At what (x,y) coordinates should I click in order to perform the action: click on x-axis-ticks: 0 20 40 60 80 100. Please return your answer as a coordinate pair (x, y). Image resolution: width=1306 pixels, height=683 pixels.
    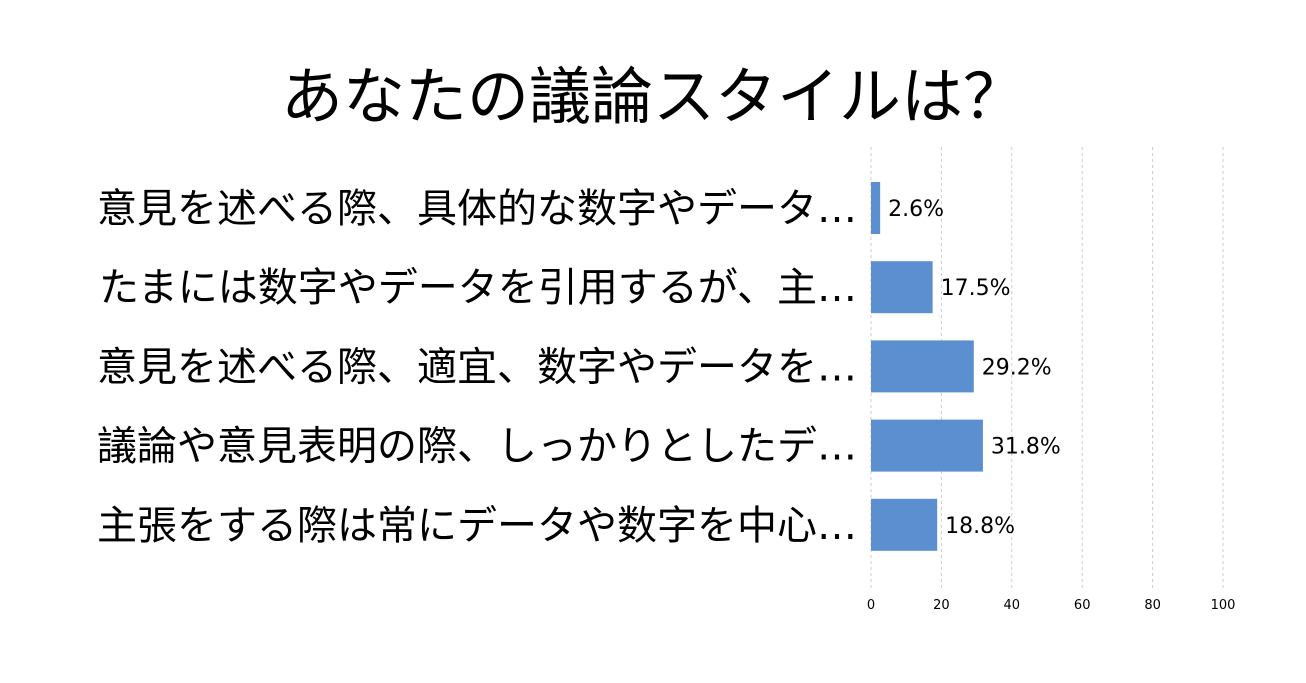
    Looking at the image, I should click on (1051, 605).